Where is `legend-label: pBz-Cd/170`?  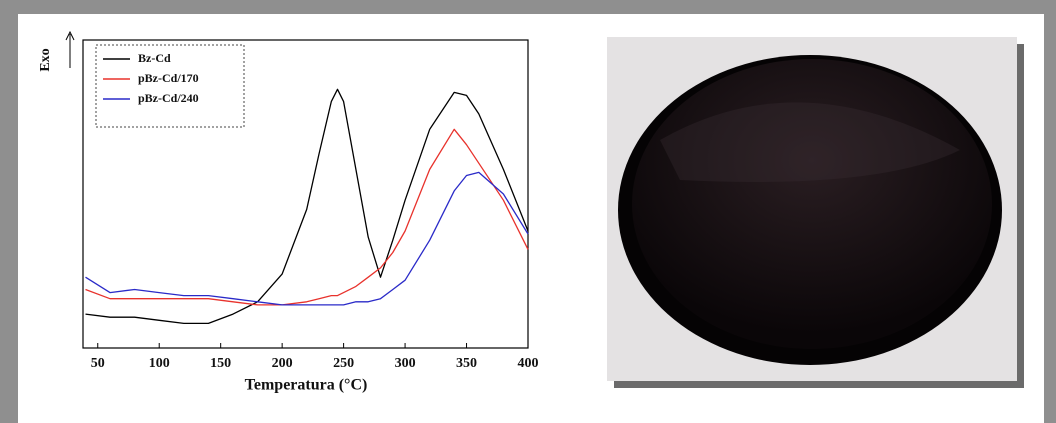 legend-label: pBz-Cd/170 is located at coordinates (168, 78).